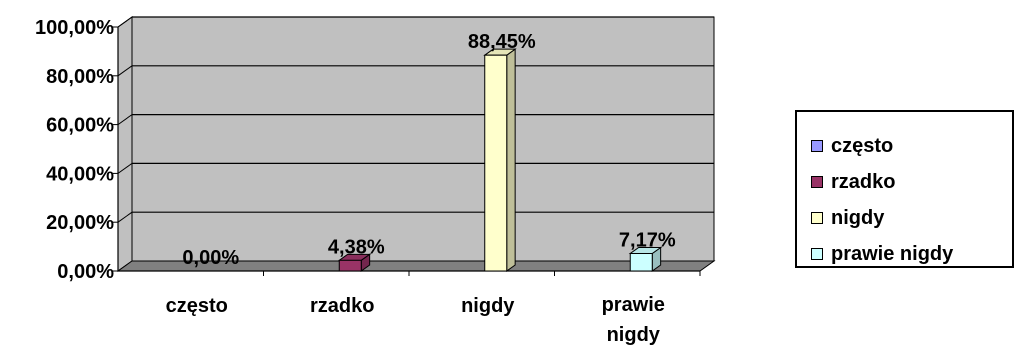  Describe the element at coordinates (904, 189) in the screenshot. I see `legend: często rzadko nigdy prawie nigdy` at that location.